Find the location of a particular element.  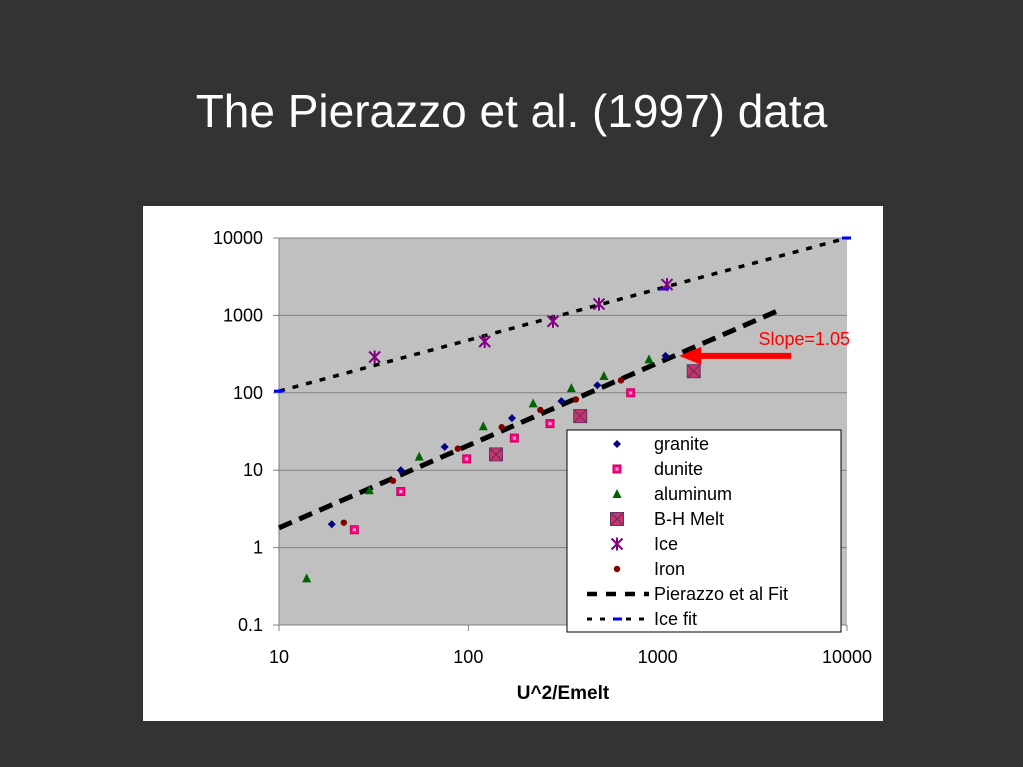

legend-item-b-h-melt: B-H Melt is located at coordinates (667, 519).